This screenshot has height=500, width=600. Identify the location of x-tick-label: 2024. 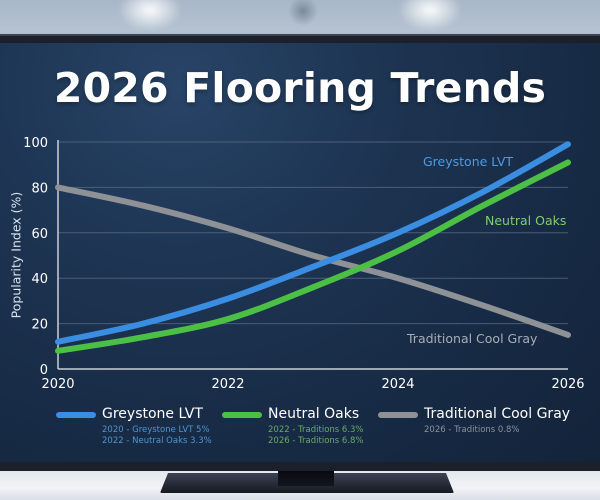
(397, 384).